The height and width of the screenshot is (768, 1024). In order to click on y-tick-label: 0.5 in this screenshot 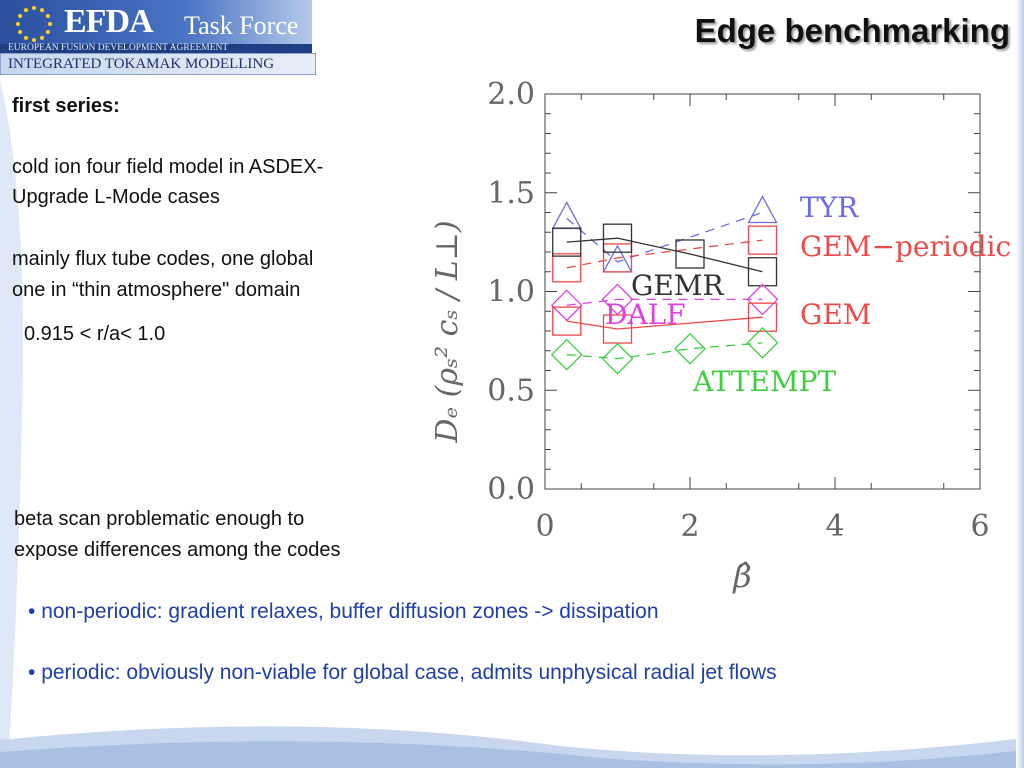, I will do `click(511, 390)`.